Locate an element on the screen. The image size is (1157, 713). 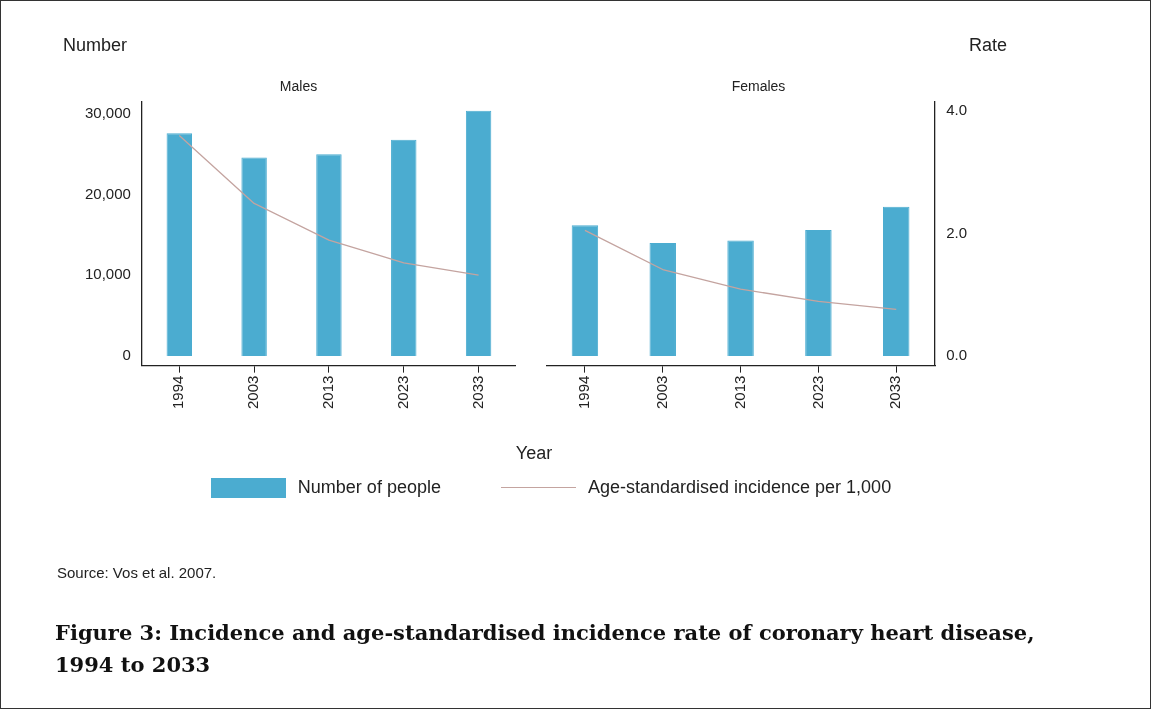
y-axis-title: Number is located at coordinates (95, 45).